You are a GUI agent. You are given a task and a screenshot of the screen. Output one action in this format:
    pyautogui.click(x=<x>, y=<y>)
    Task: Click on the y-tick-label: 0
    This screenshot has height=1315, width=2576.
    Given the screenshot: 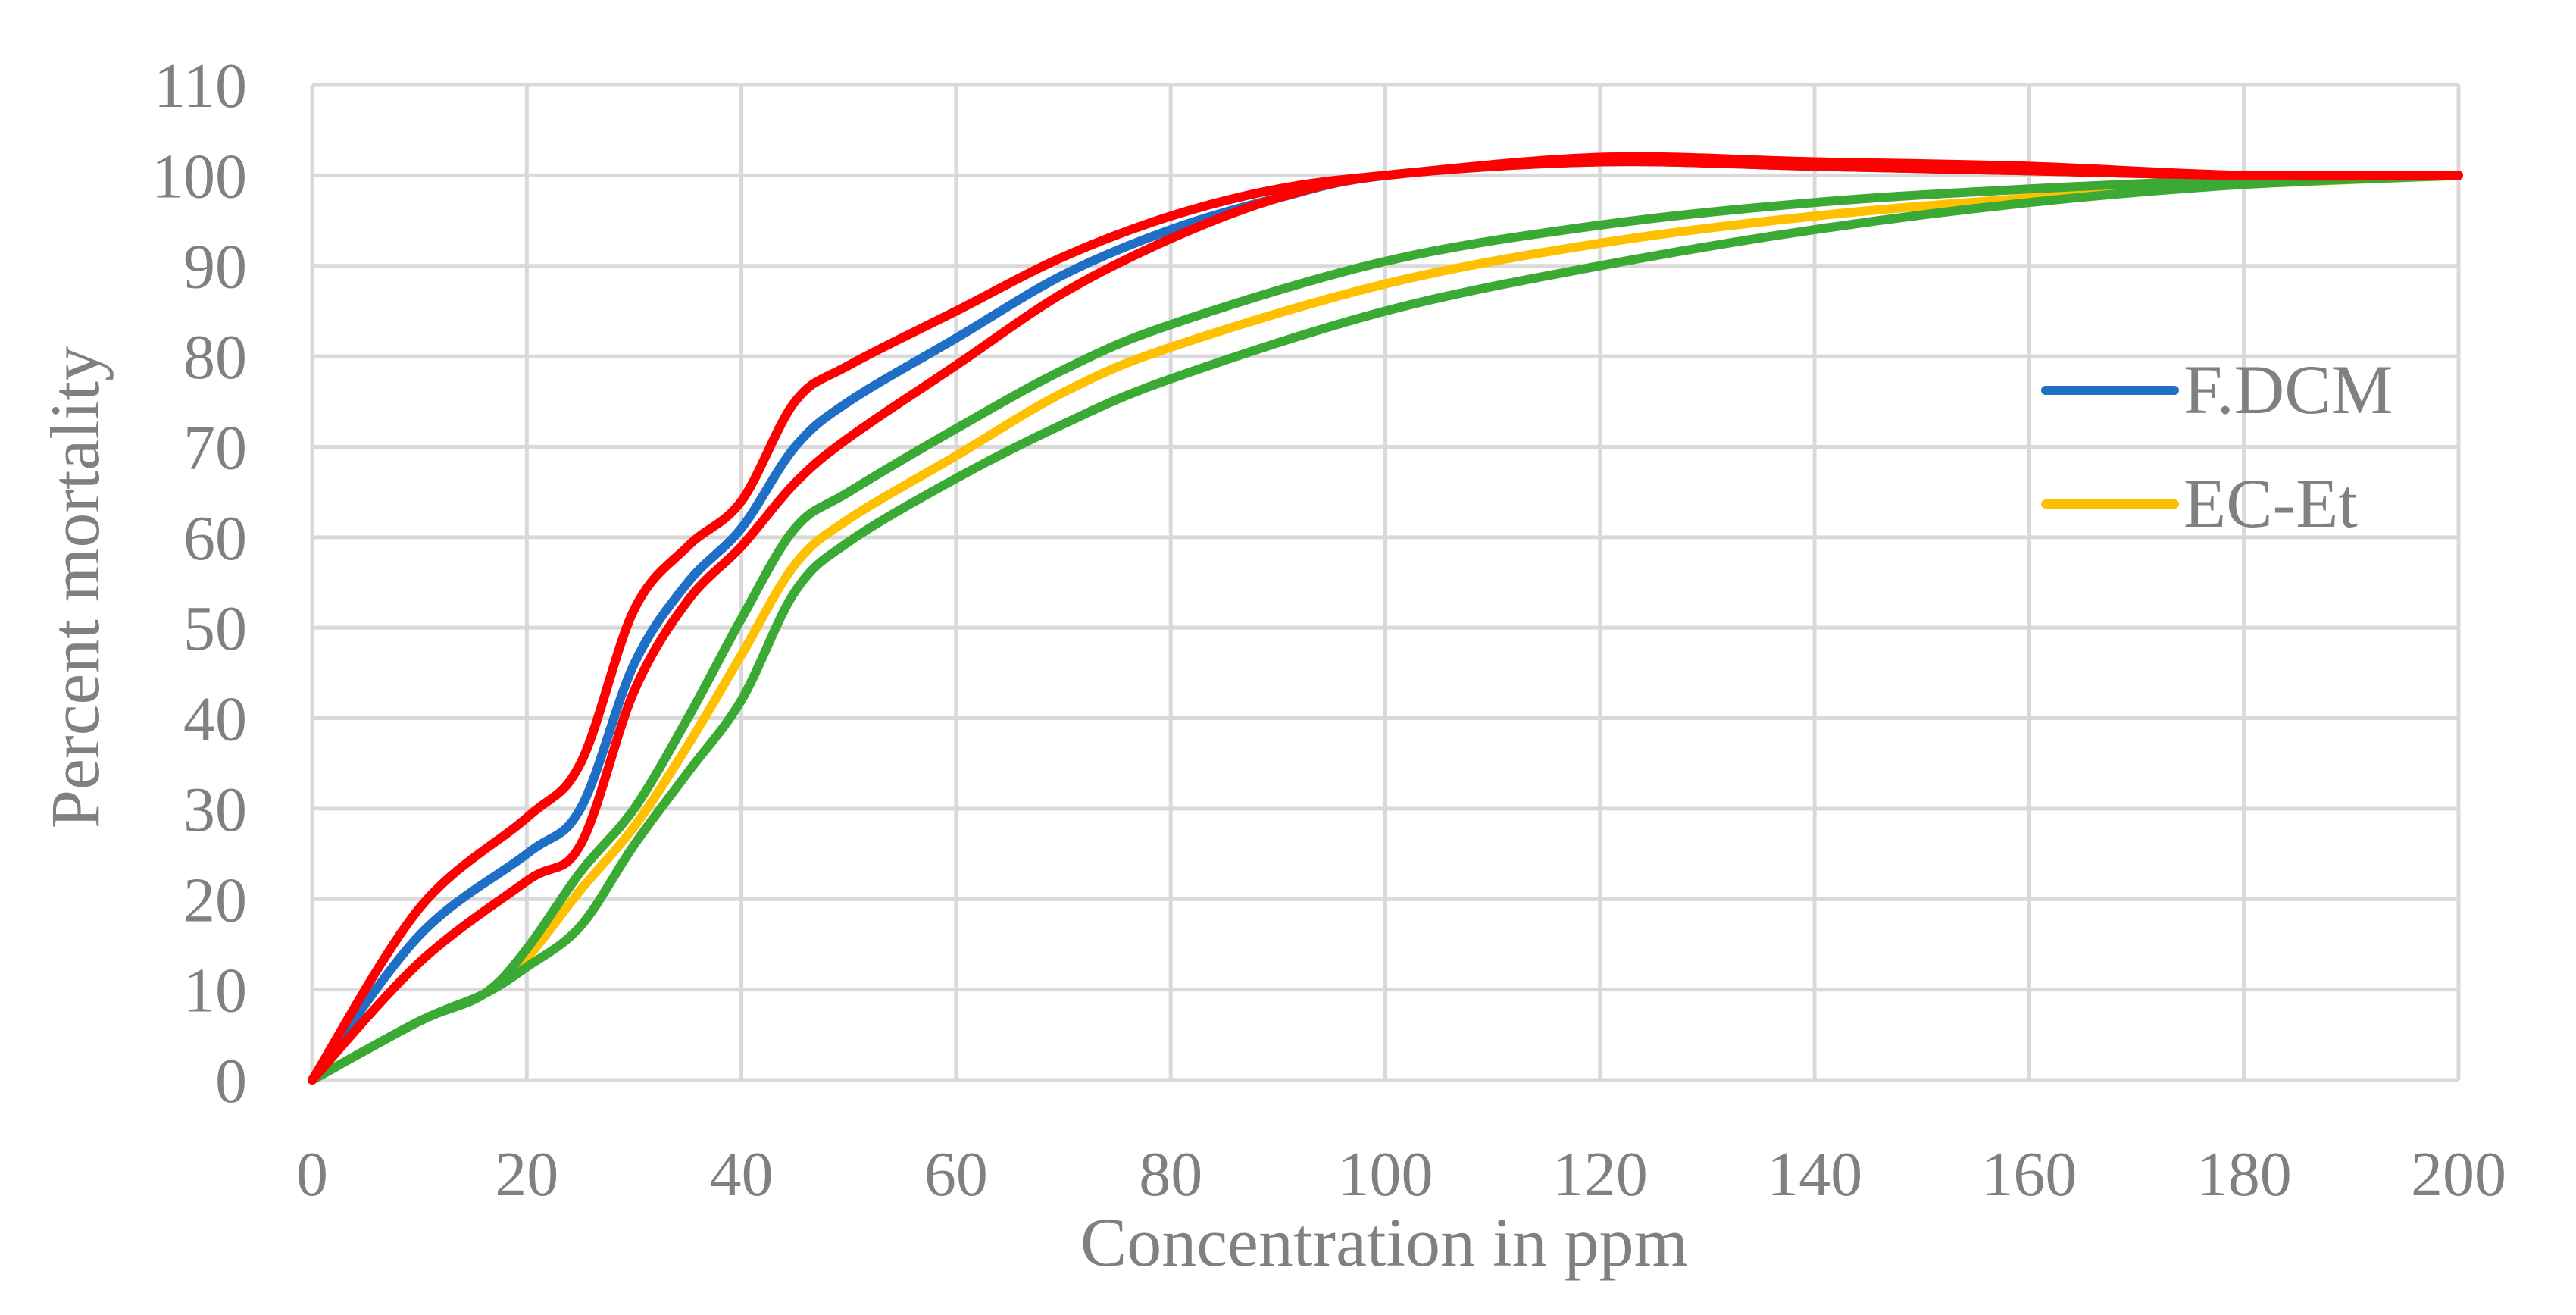 What is the action you would take?
    pyautogui.click(x=231, y=1081)
    